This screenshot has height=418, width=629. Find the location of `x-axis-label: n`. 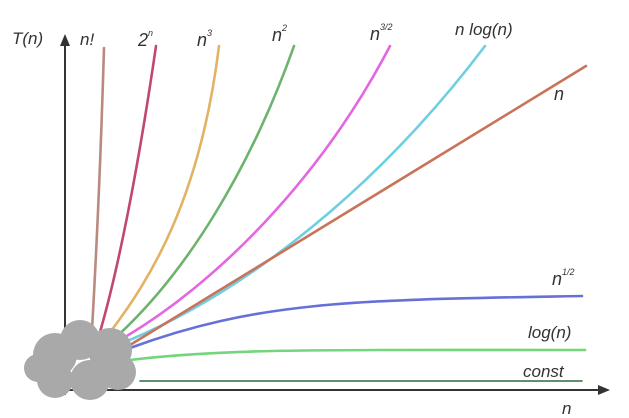

x-axis-label: n is located at coordinates (566, 408).